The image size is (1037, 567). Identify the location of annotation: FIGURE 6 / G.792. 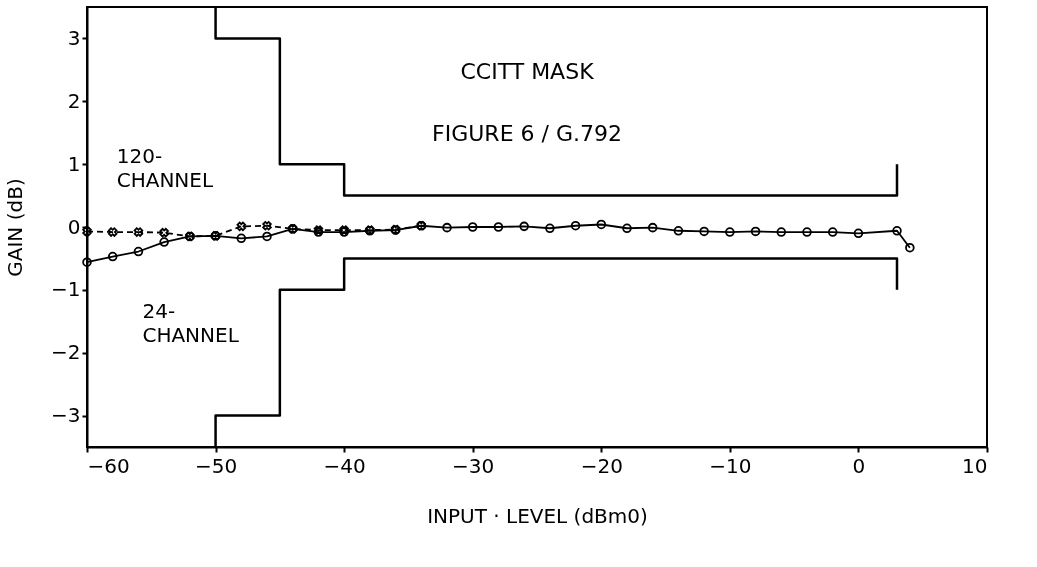
(527, 133).